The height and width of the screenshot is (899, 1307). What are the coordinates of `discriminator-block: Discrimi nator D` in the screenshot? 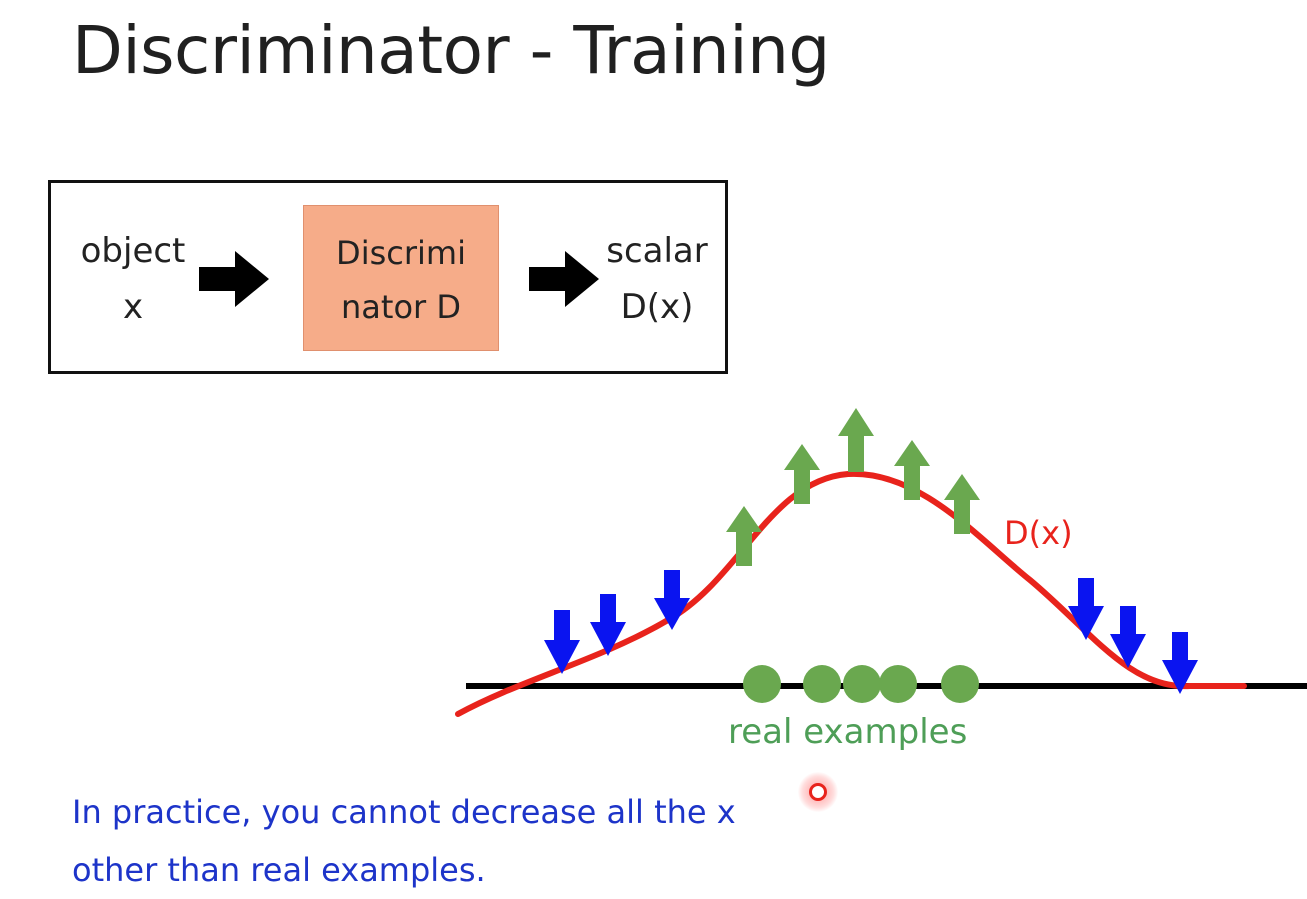 It's located at (401, 278).